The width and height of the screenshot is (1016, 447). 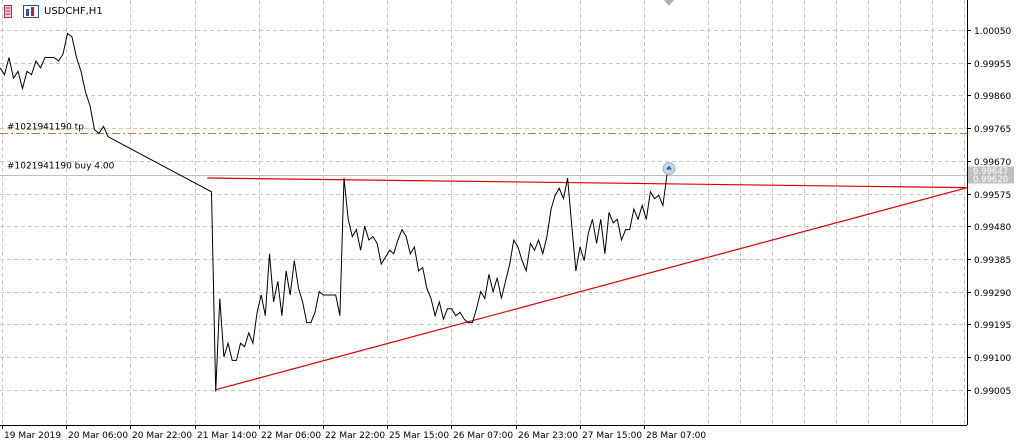 What do you see at coordinates (669, 167) in the screenshot?
I see `arrow-up-icon` at bounding box center [669, 167].